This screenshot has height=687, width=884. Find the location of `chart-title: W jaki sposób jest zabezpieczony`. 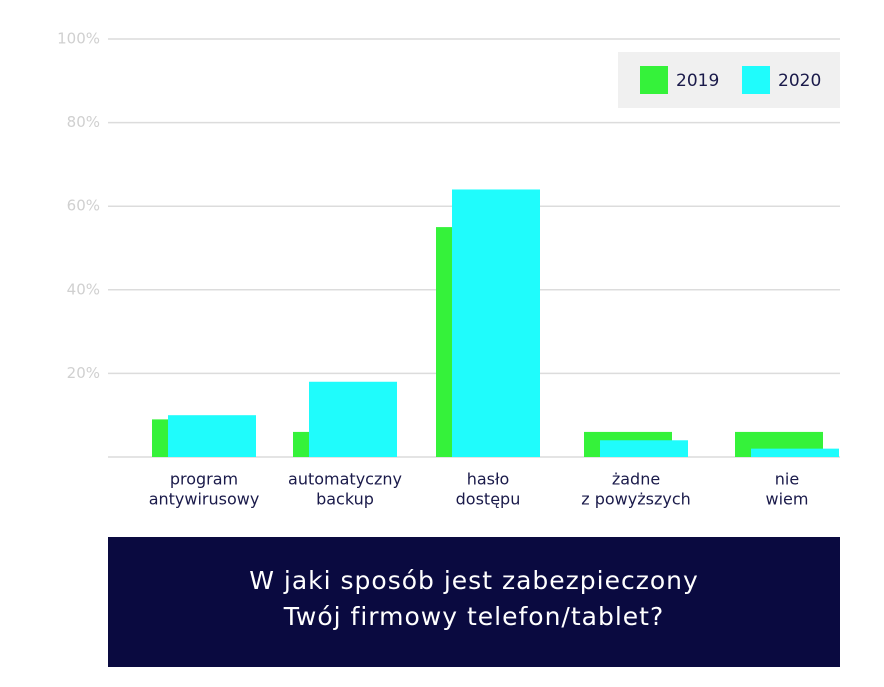

chart-title: W jaki sposób jest zabezpieczony is located at coordinates (474, 580).